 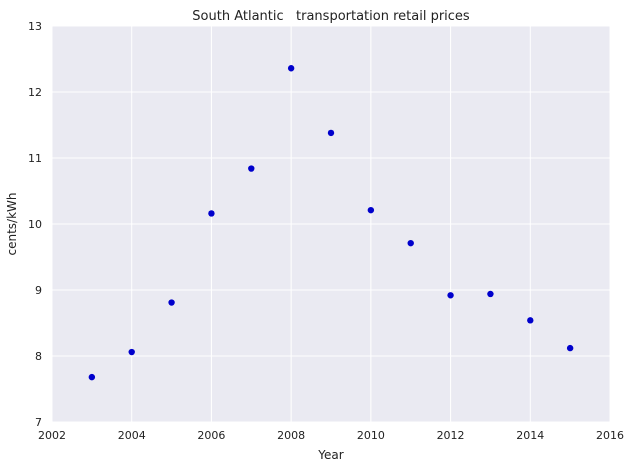 What do you see at coordinates (330, 455) in the screenshot?
I see `x-axis-label: Year` at bounding box center [330, 455].